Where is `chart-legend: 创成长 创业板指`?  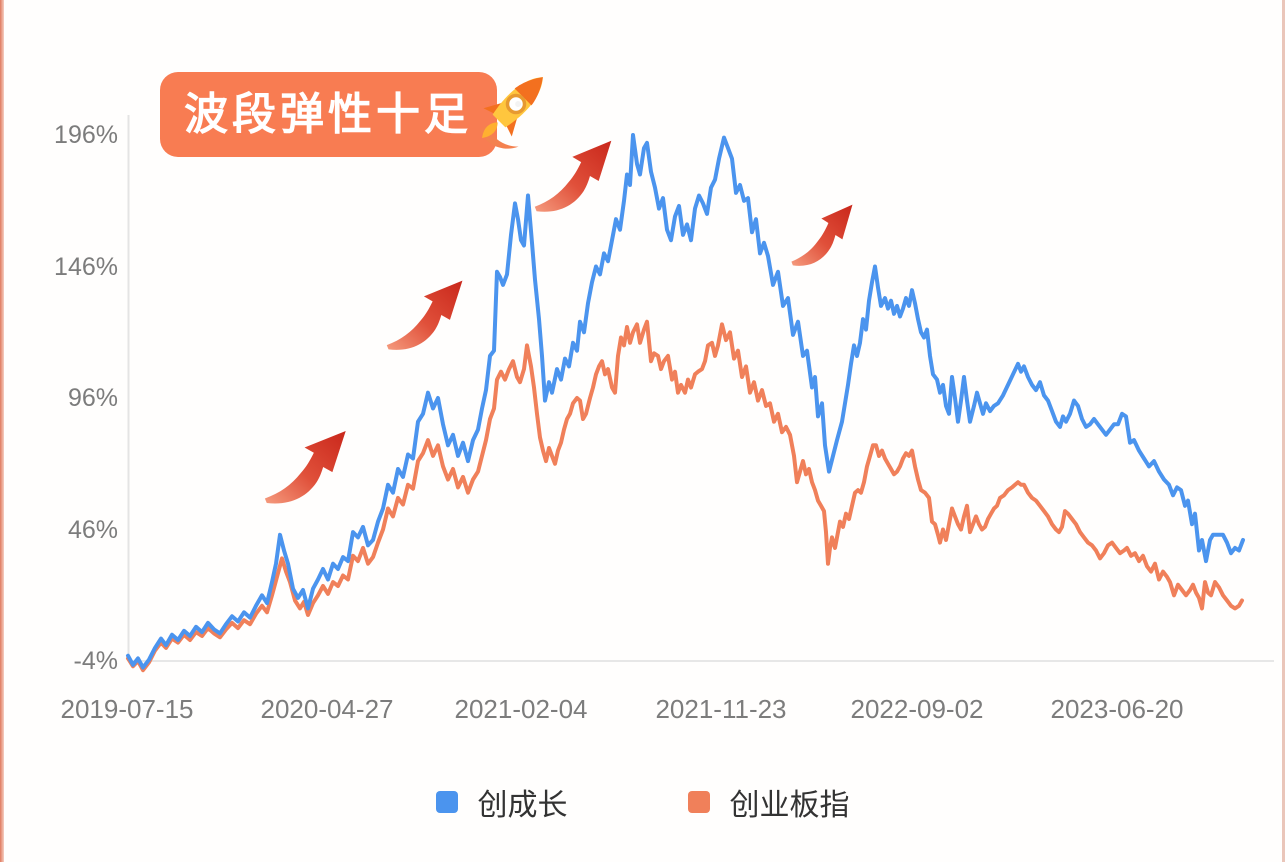
chart-legend: 创成长 创业板指 is located at coordinates (642, 802).